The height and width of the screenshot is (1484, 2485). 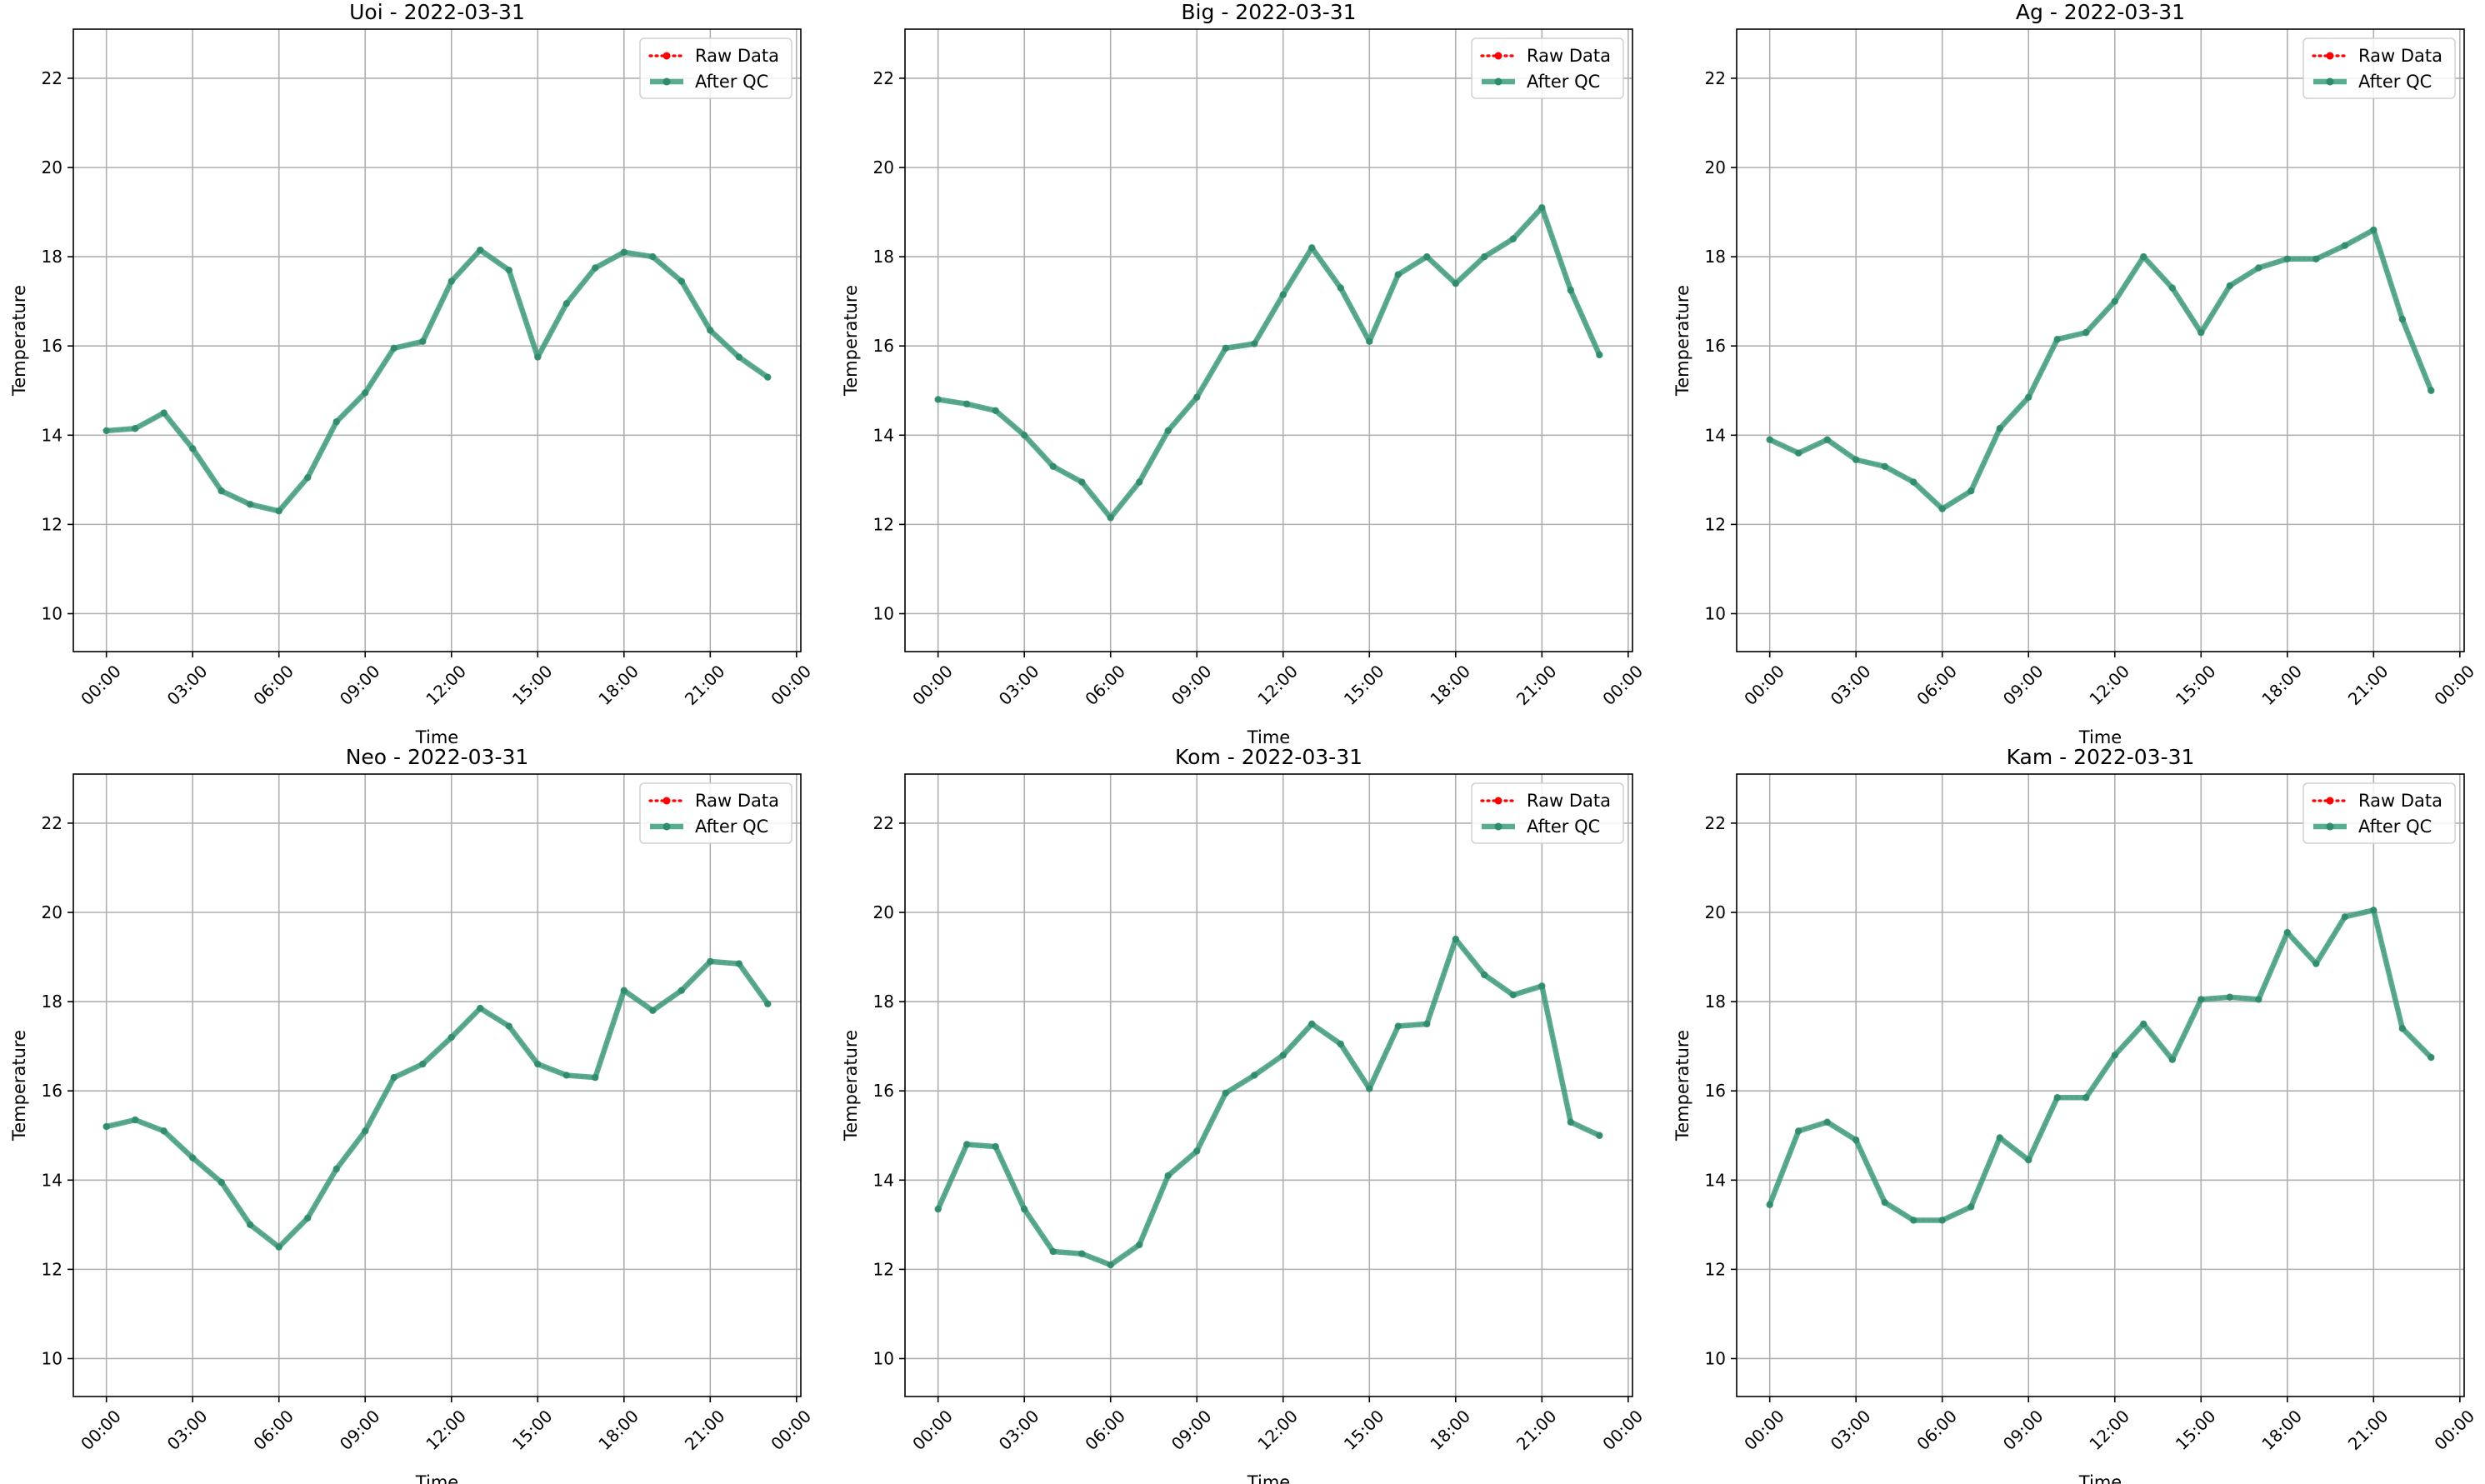 What do you see at coordinates (666, 801) in the screenshot?
I see `legend-raw-marker` at bounding box center [666, 801].